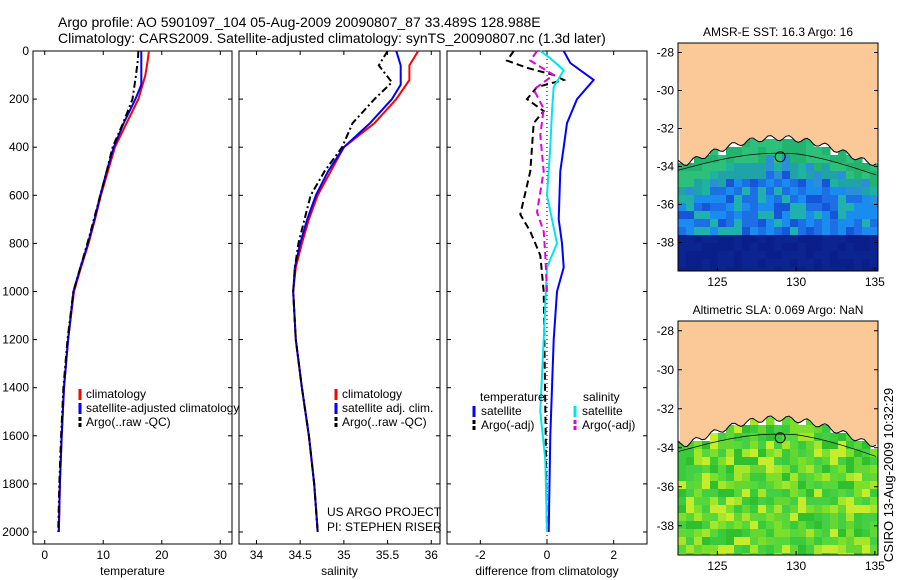 This screenshot has width=900, height=580. I want to click on x-tick-label: 36, so click(432, 555).